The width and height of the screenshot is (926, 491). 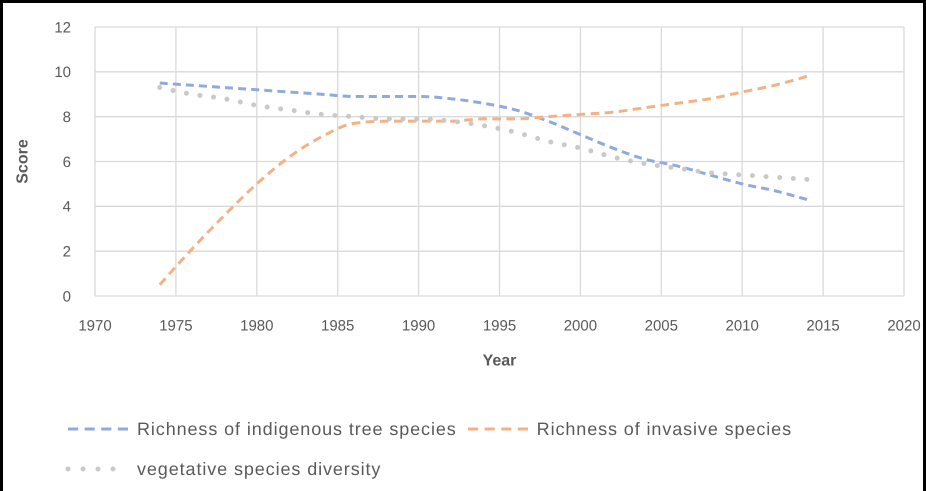 What do you see at coordinates (664, 429) in the screenshot?
I see `legend-label: Richness of invasive species` at bounding box center [664, 429].